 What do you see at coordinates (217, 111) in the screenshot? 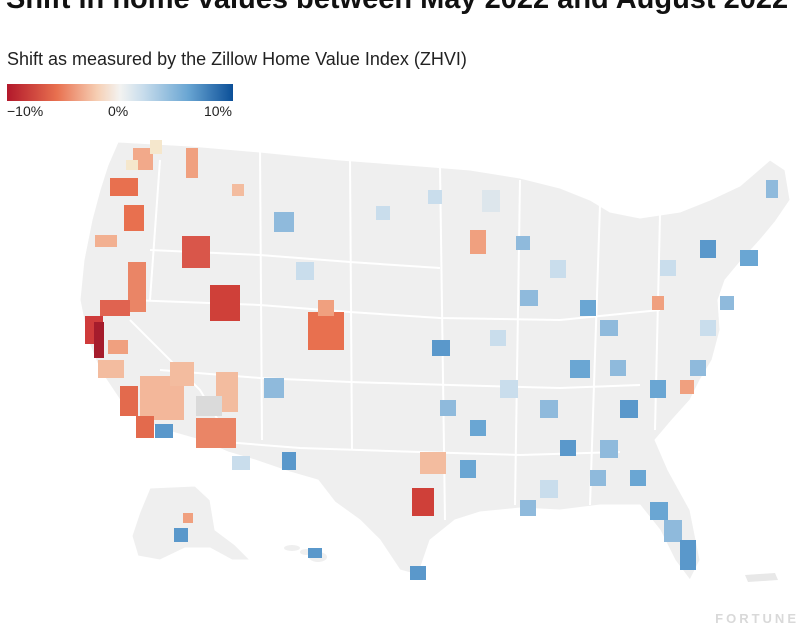
I see `legend-max-label: 10%` at bounding box center [217, 111].